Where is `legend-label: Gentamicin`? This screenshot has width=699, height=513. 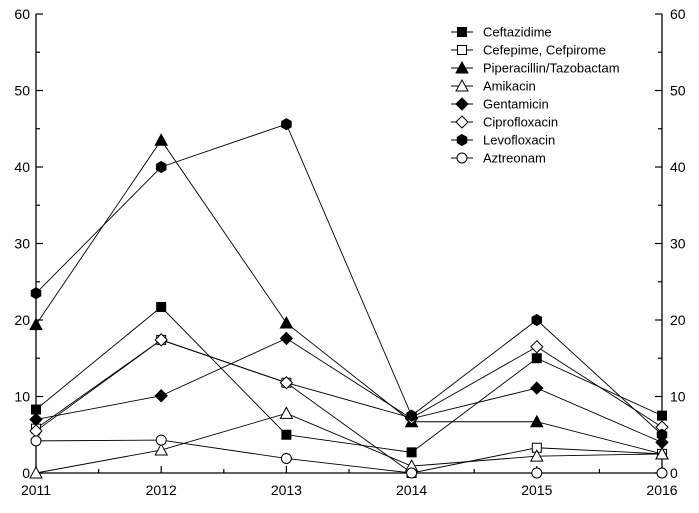
legend-label: Gentamicin is located at coordinates (516, 104).